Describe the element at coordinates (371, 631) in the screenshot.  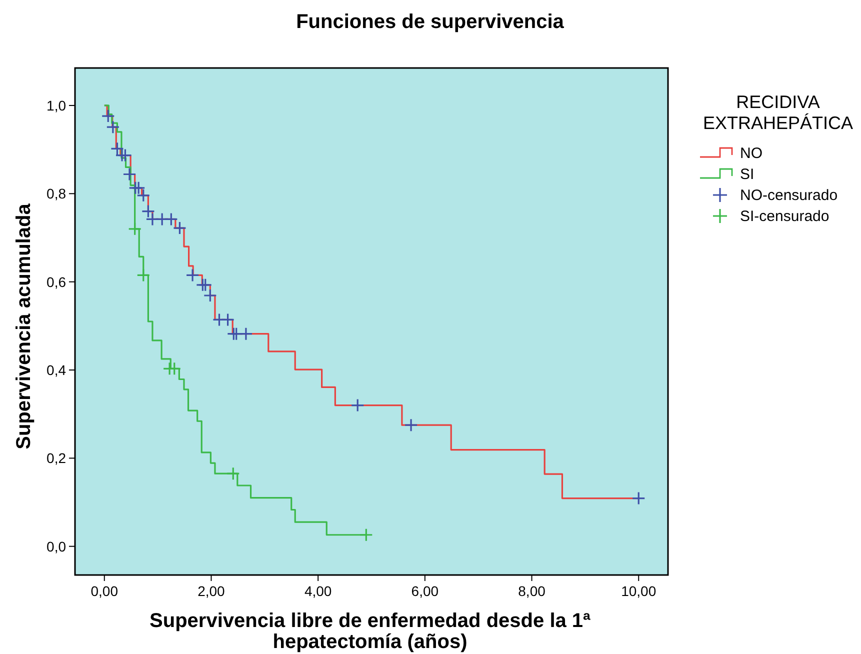
I see `x-axis-title: Supervivencia libre de enfermedad desde la 1ª hepatectomía (años)` at that location.